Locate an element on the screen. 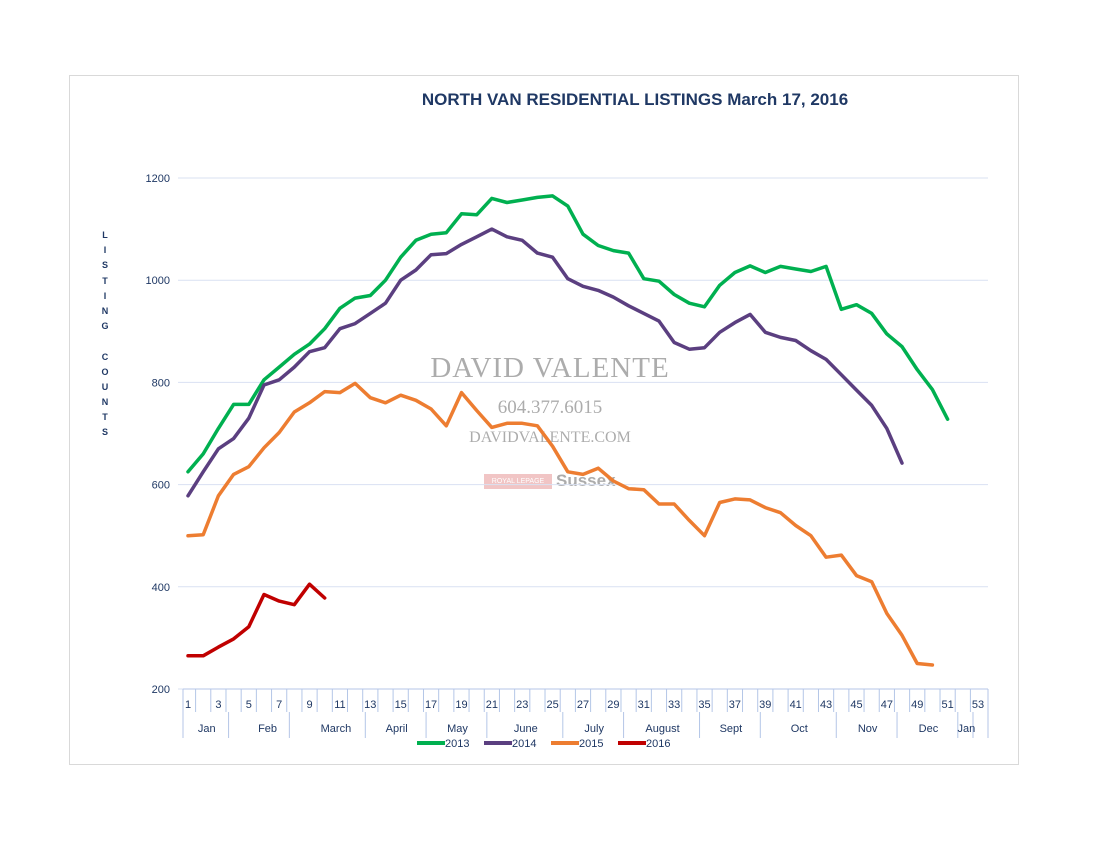  watermark-brand-logo: ROYAL LEPAGE is located at coordinates (518, 481).